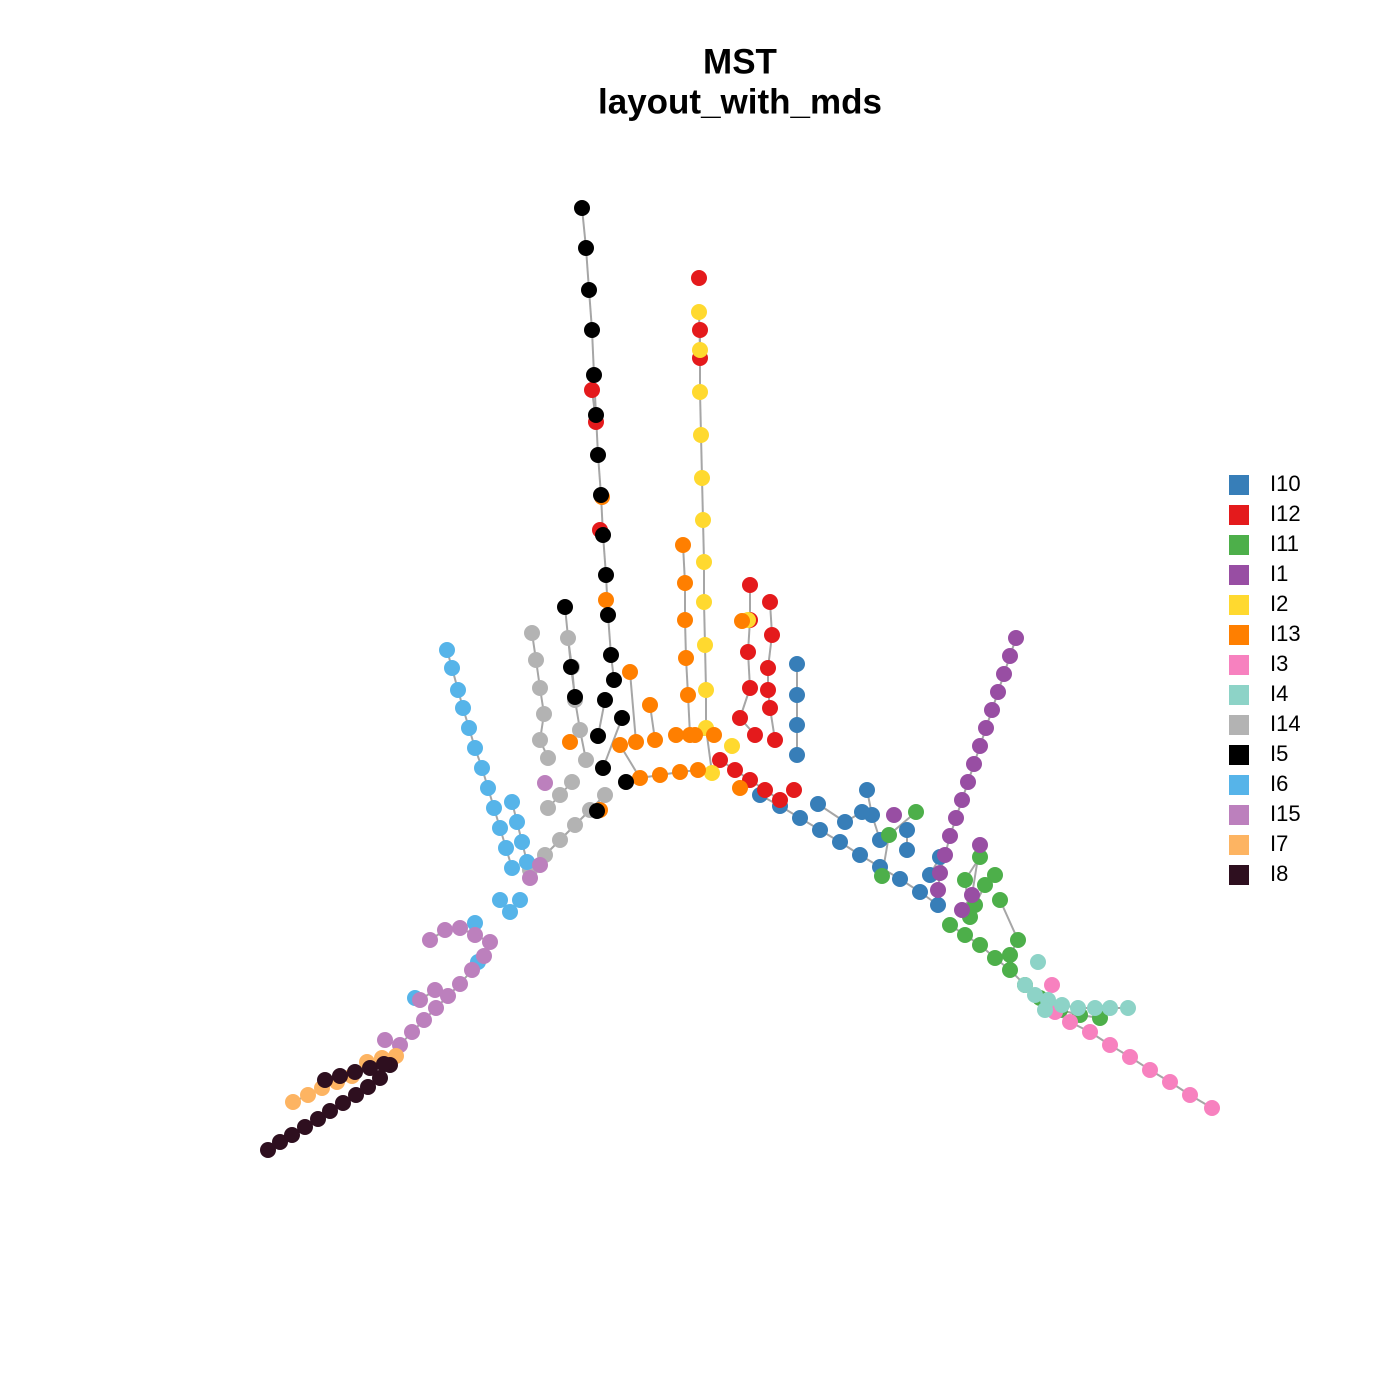 Image resolution: width=1400 pixels, height=1400 pixels. Describe the element at coordinates (1285, 513) in the screenshot. I see `legend-label: I12` at that location.